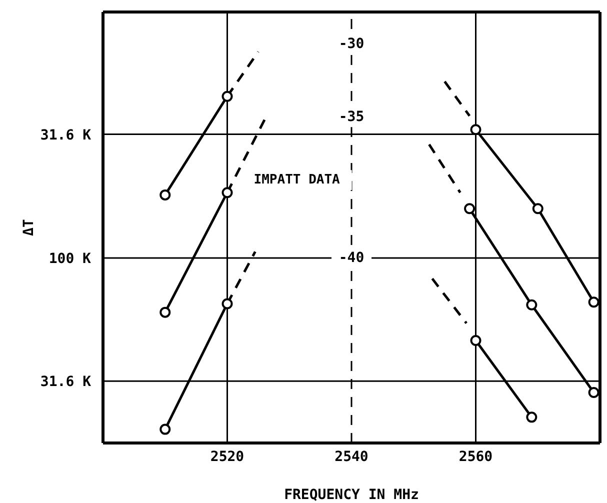  Describe the element at coordinates (28, 227) in the screenshot. I see `y-axis-title: ΔT` at that location.